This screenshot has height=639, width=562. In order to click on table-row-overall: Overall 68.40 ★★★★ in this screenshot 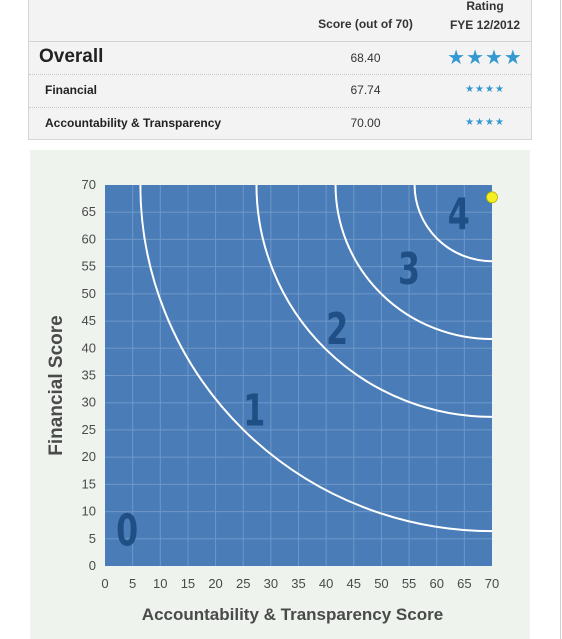, I will do `click(280, 58)`.